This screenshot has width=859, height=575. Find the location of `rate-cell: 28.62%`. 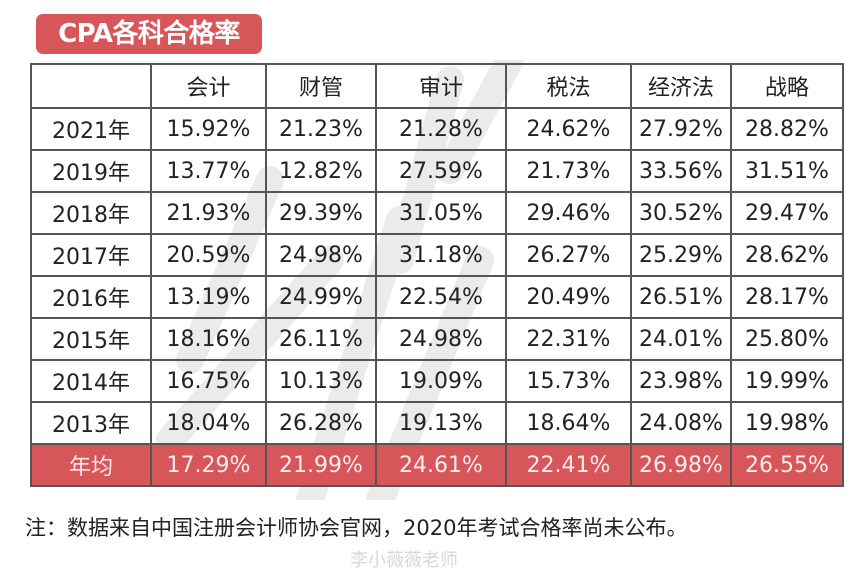

rate-cell: 28.62% is located at coordinates (787, 255).